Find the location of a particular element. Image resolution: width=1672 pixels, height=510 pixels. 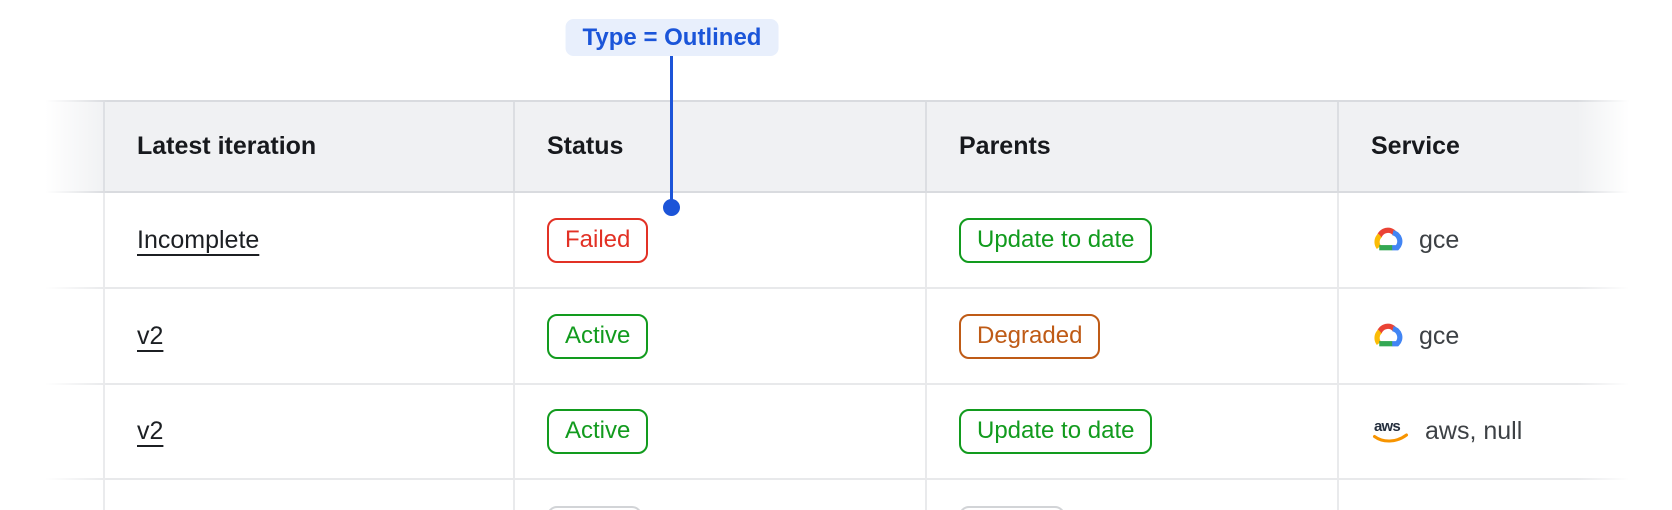

service-cell is located at coordinates (1504, 495).